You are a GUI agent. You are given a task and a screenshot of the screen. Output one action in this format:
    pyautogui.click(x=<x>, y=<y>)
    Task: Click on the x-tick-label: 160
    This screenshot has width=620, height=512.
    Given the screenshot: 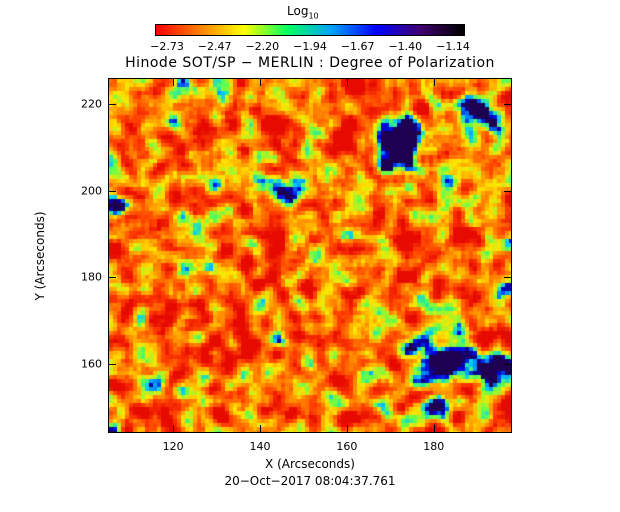 What is the action you would take?
    pyautogui.click(x=347, y=446)
    